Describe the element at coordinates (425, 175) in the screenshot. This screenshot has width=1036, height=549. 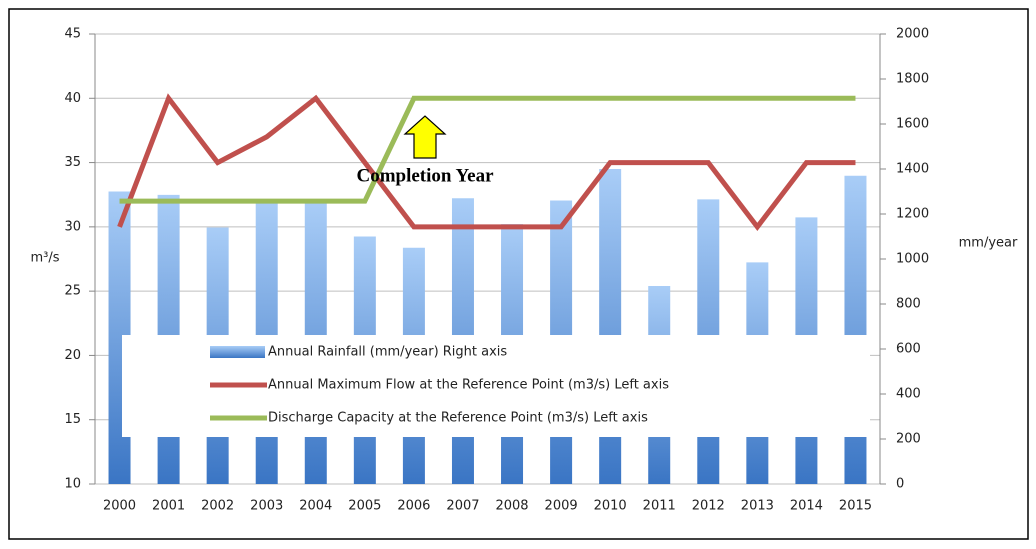
I see `annotation: Completion Year` at that location.